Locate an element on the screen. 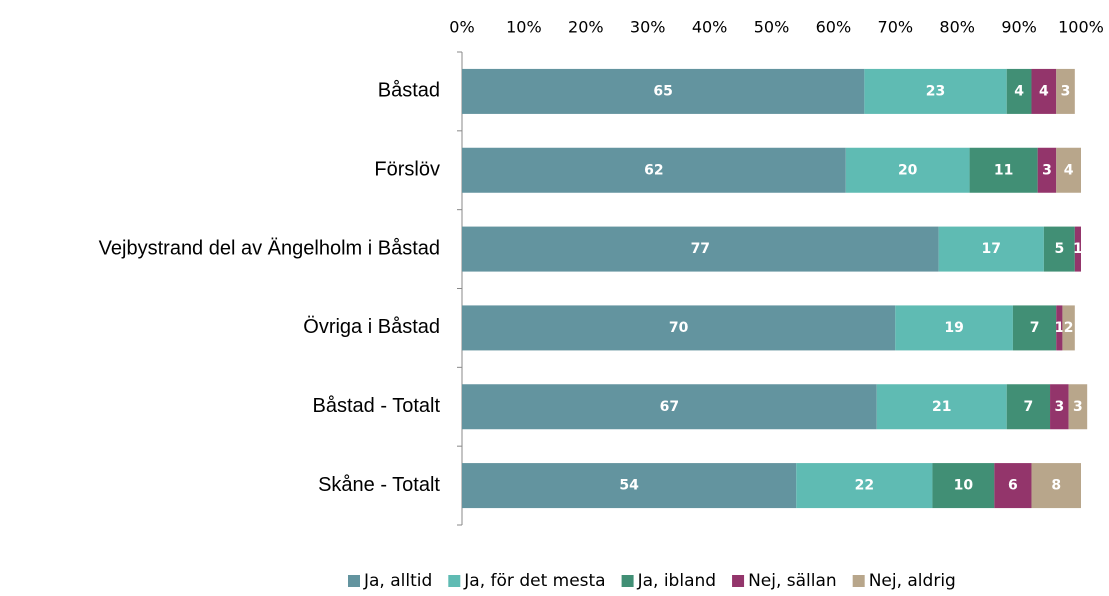 The height and width of the screenshot is (596, 1109). data-label: 77 is located at coordinates (700, 249).